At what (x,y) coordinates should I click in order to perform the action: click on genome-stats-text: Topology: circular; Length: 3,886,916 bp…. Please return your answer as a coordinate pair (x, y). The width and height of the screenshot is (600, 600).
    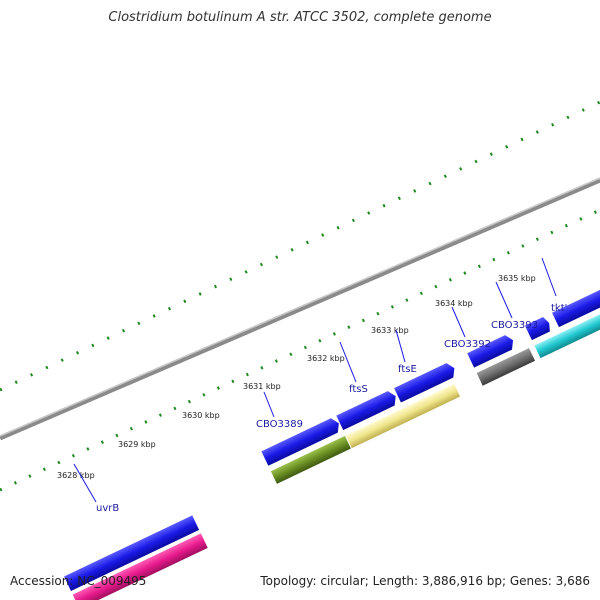
    Looking at the image, I should click on (425, 581).